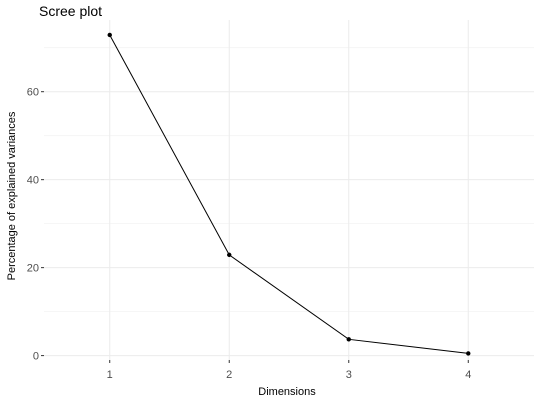 This screenshot has height=405, width=540. What do you see at coordinates (289, 370) in the screenshot?
I see `x-axis: 1 2 3 4` at bounding box center [289, 370].